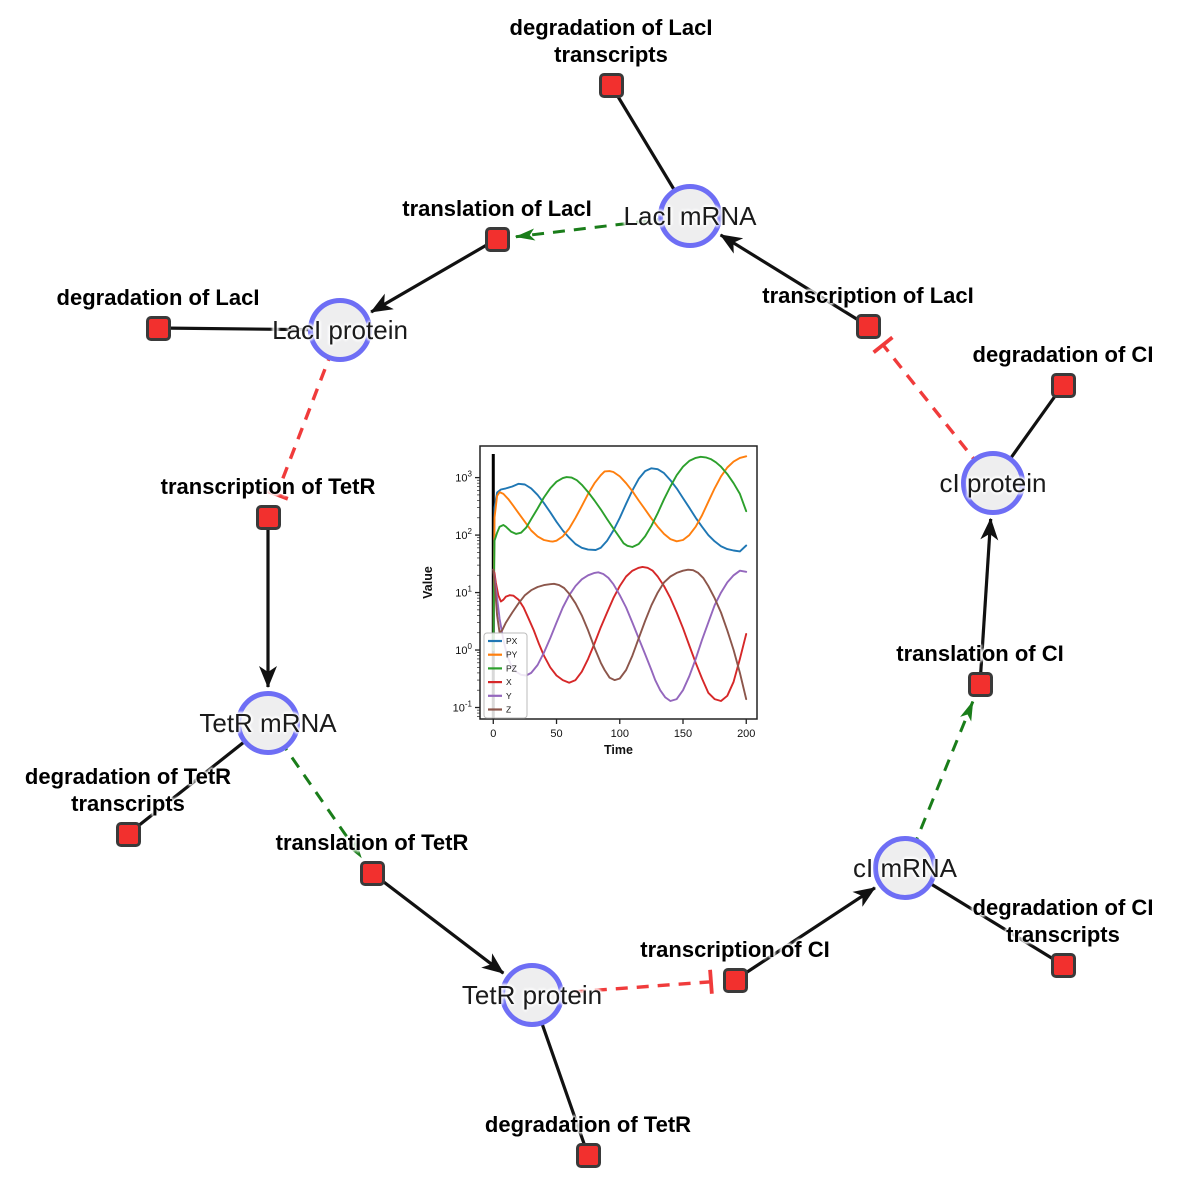  Describe the element at coordinates (509, 696) in the screenshot. I see `legend-label-Y: Y` at that location.